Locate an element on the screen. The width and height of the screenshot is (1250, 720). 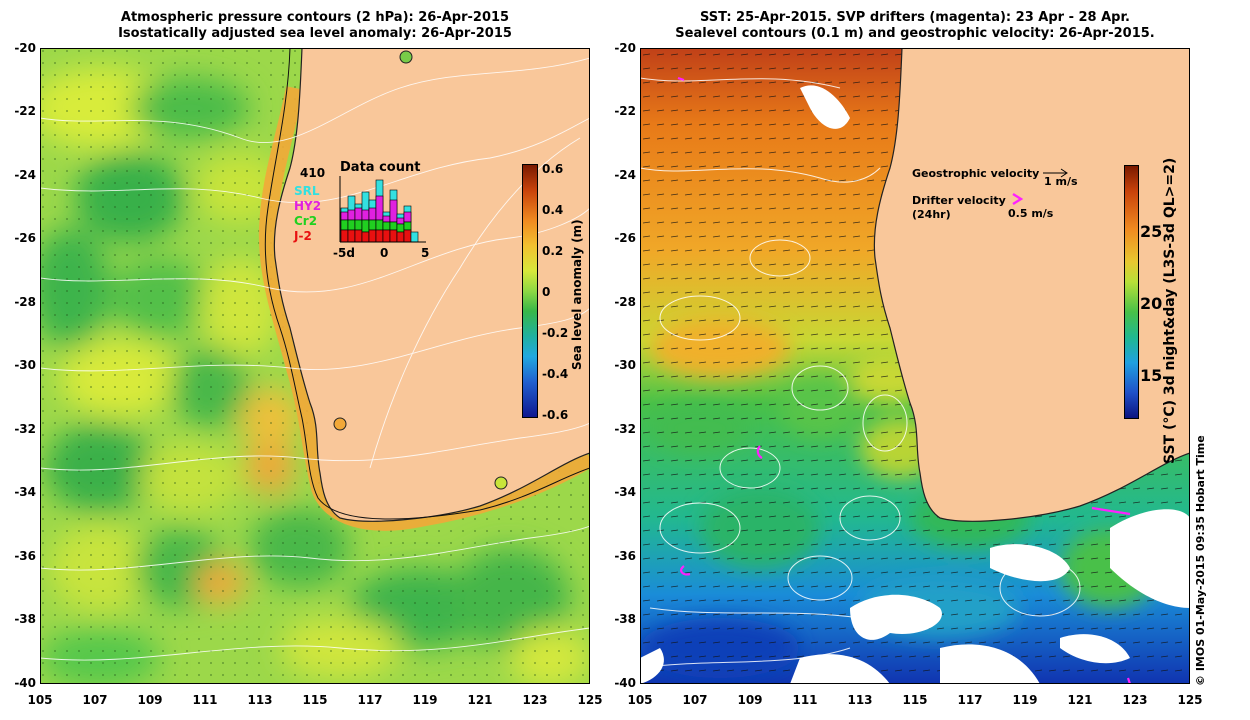
sst-colorbar is located at coordinates (1131, 292).